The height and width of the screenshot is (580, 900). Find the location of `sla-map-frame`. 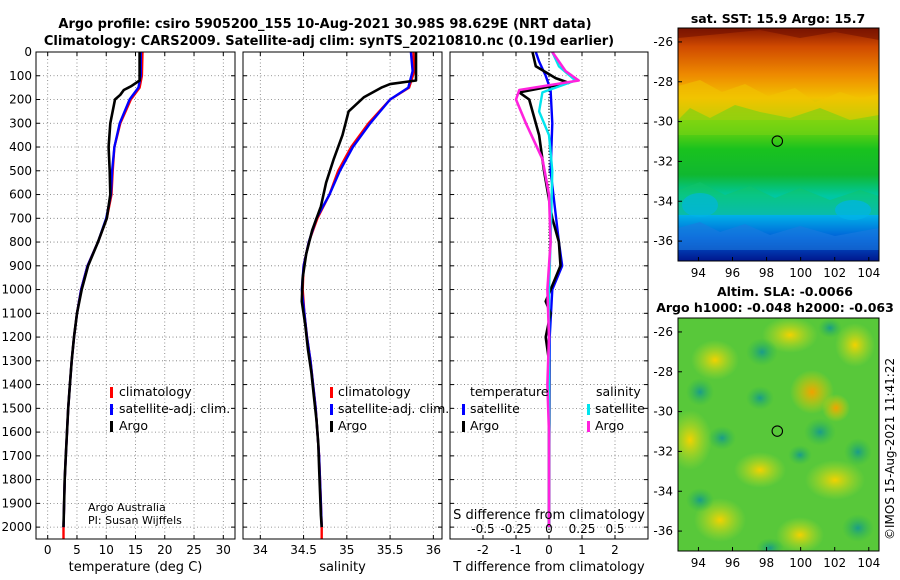

sla-map-frame is located at coordinates (778, 434).